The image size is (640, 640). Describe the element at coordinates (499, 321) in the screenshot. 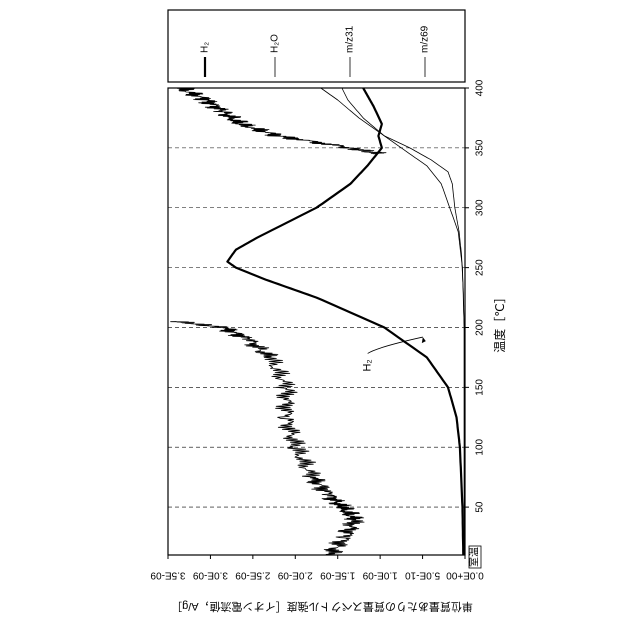

I see `x-axis-title: 温度［℃］` at that location.